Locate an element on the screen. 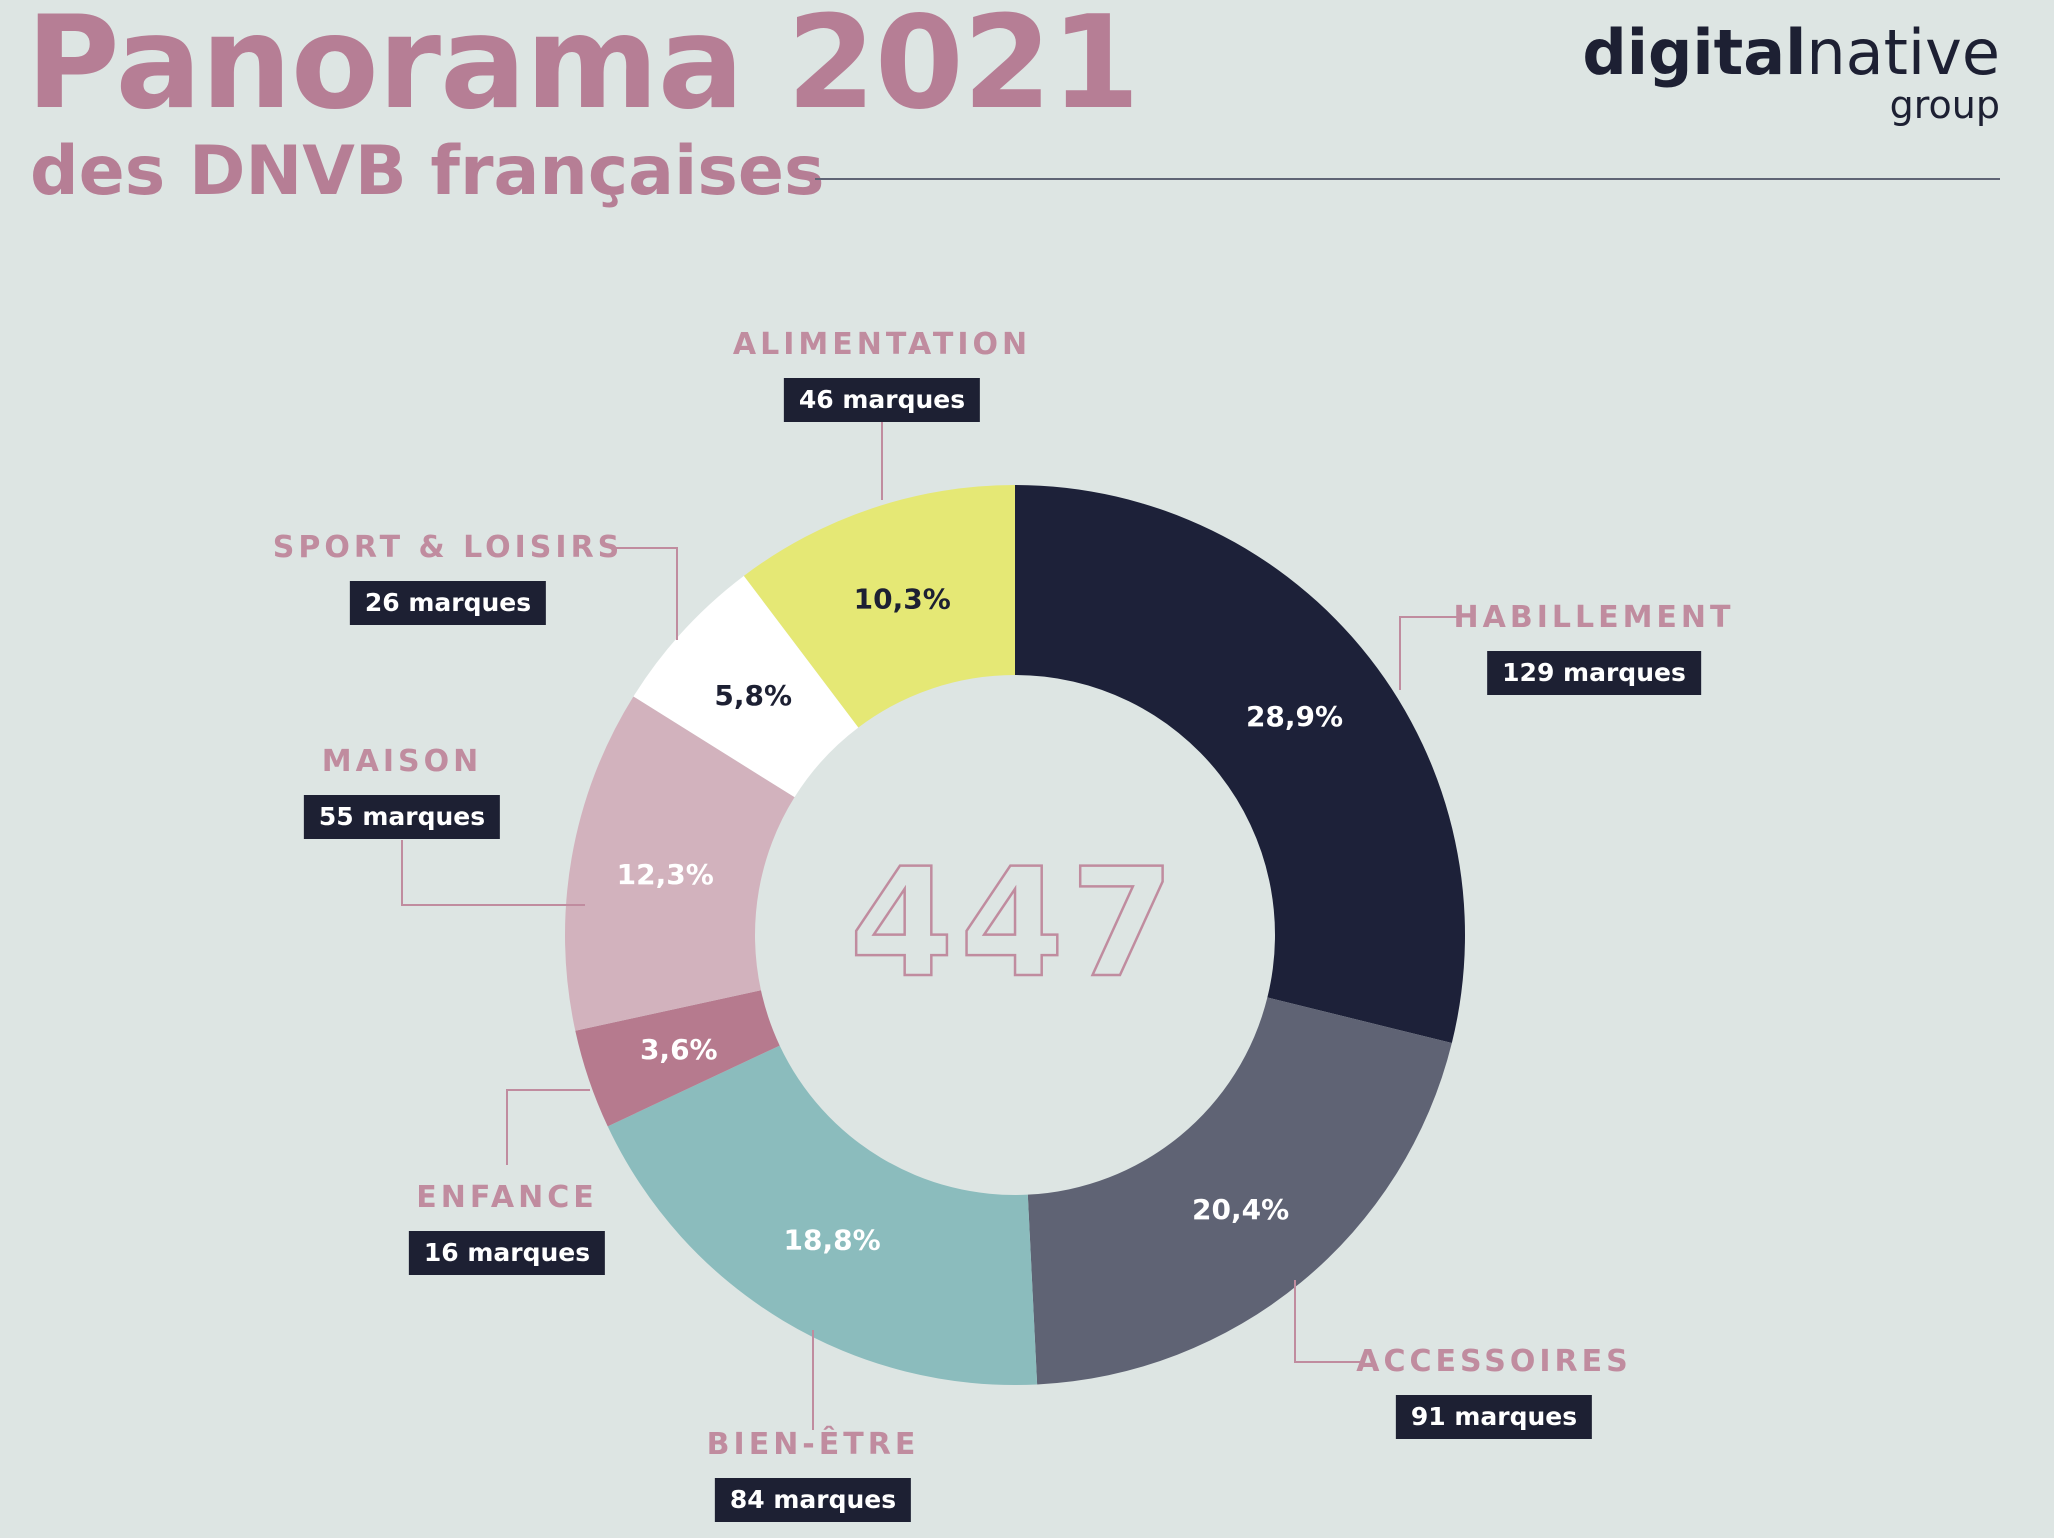  page-title: Panorama 2021 is located at coordinates (583, 69).